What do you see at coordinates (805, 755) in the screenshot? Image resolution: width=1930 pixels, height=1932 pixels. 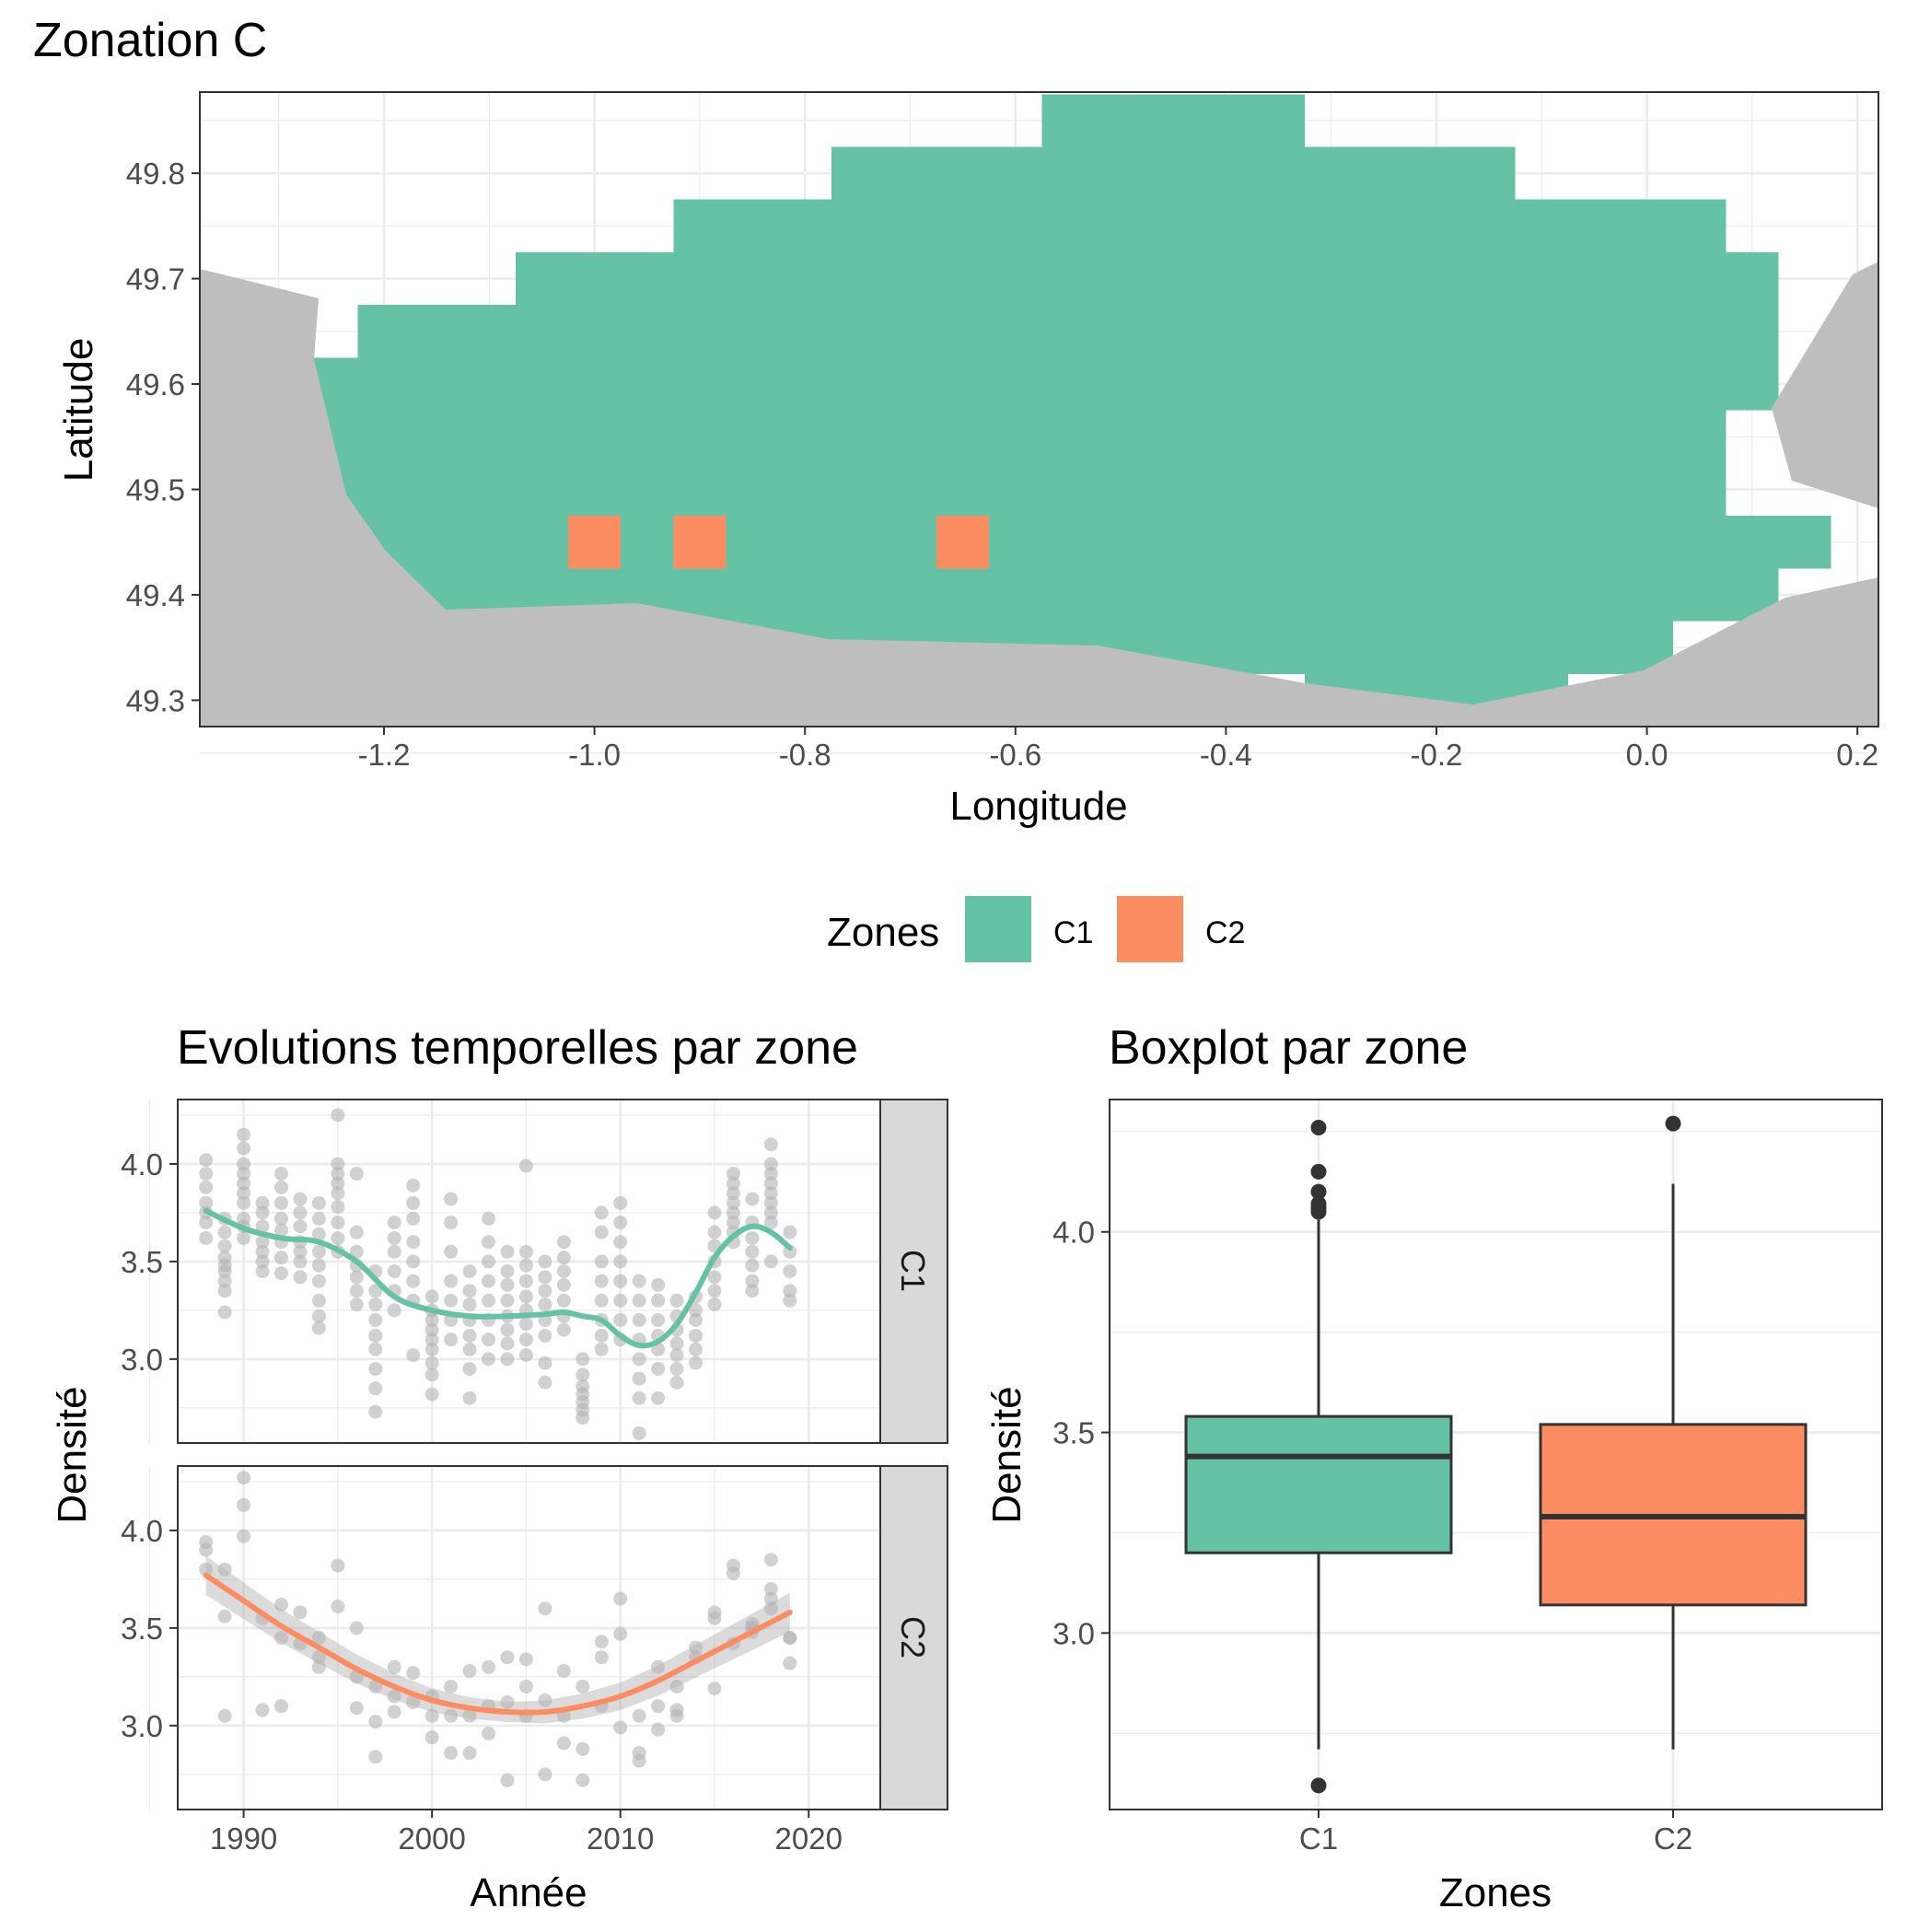 I see `map-x-tick-label: -0.8` at bounding box center [805, 755].